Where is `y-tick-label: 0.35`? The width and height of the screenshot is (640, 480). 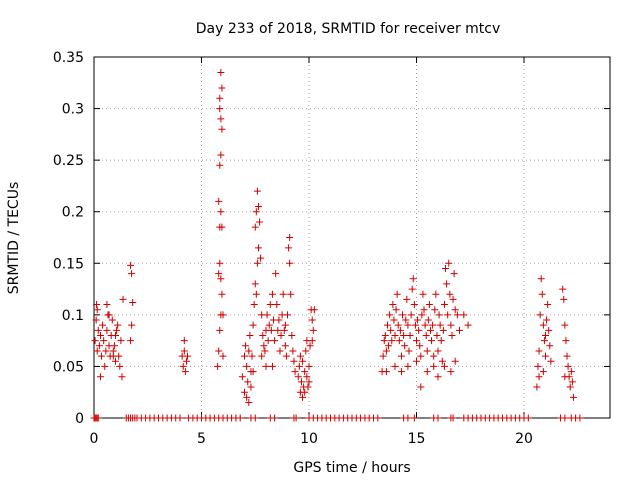 y-tick-label: 0.35 is located at coordinates (68, 58).